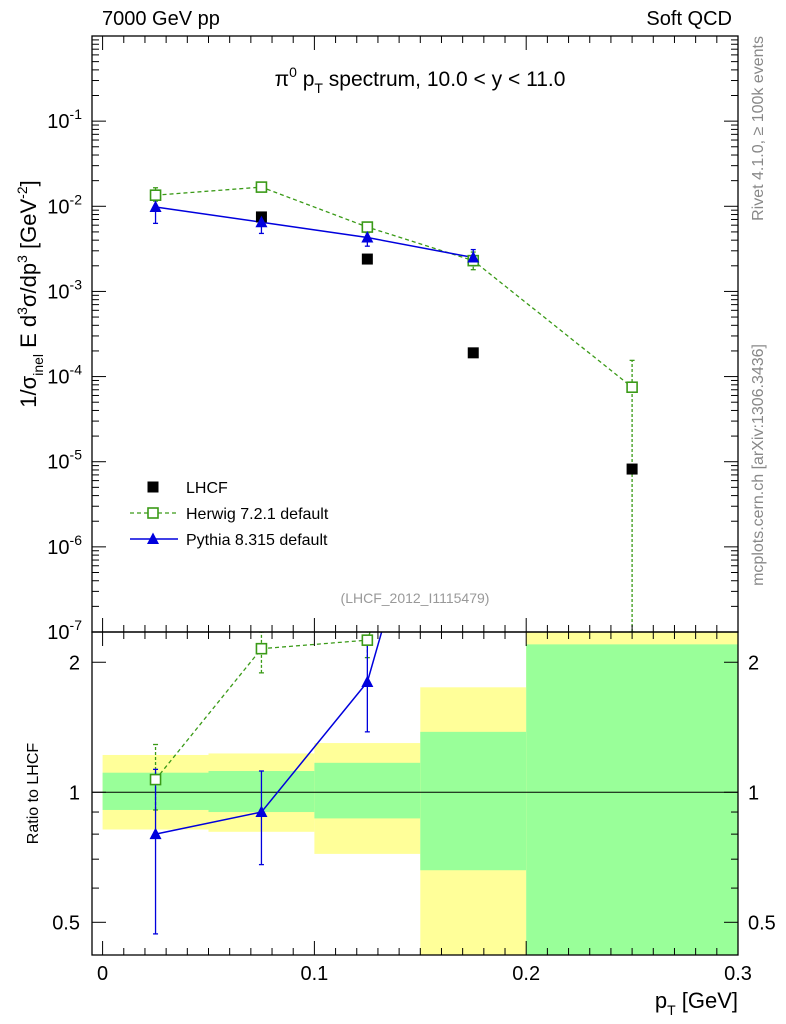 This screenshot has width=786, height=1024. I want to click on side-mcplots-label: mcplots.cern.ch [arXiv:1306.3436], so click(758, 465).